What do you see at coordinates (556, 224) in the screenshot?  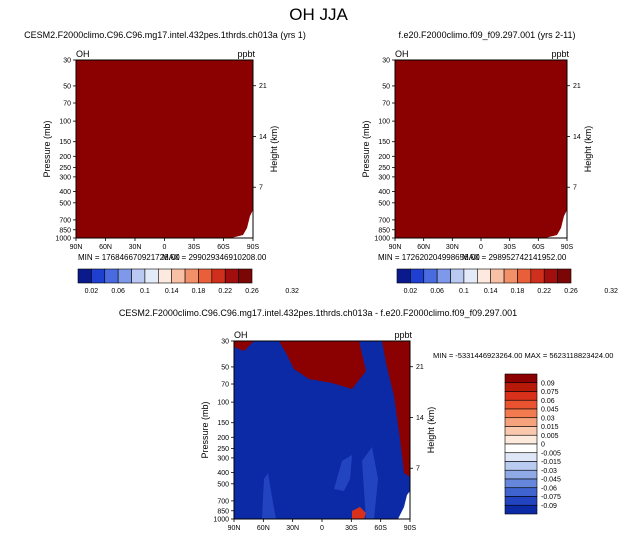 I see `surface-mask` at bounding box center [556, 224].